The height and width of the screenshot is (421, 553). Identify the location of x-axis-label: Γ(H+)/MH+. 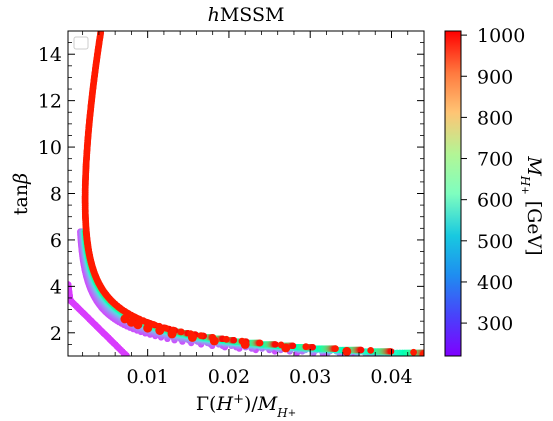
(246, 406).